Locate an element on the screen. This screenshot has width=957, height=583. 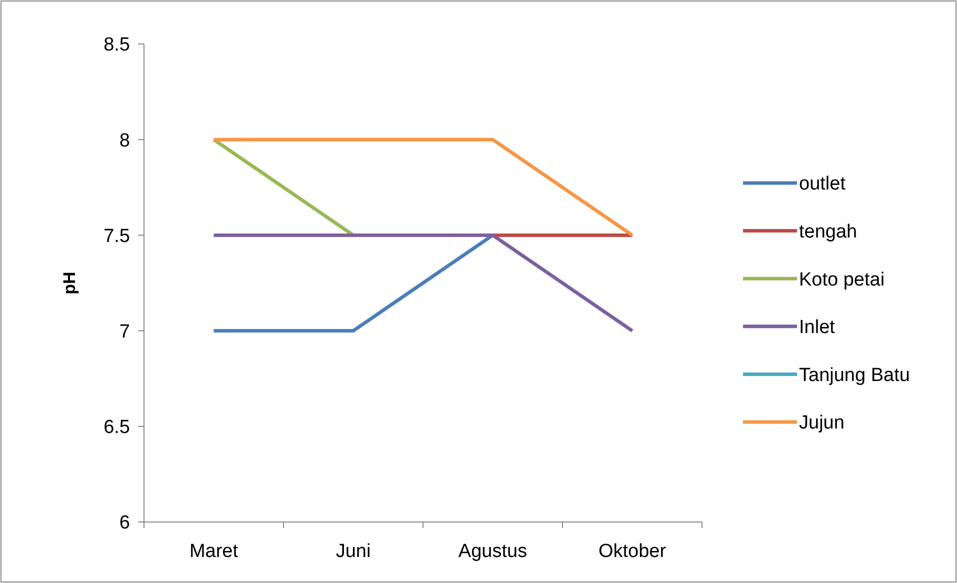
y-tick-label: 7.5 is located at coordinates (117, 236).